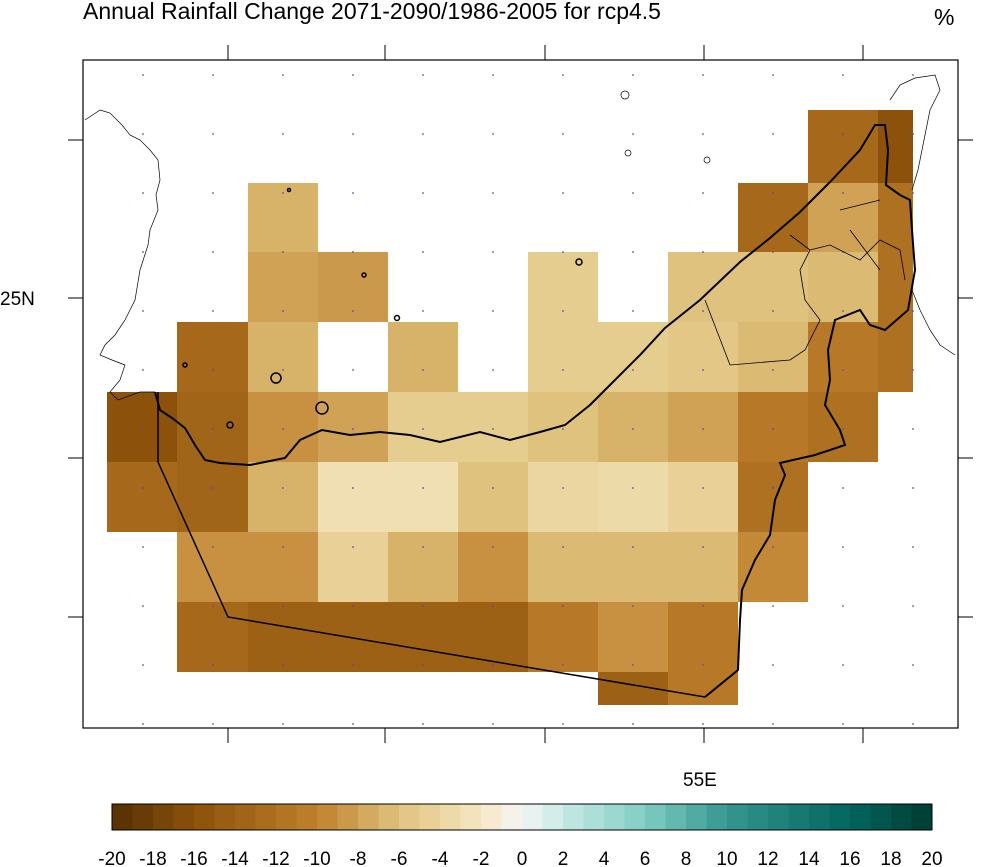 This screenshot has width=984, height=867. Describe the element at coordinates (944, 17) in the screenshot. I see `units-label: %` at that location.